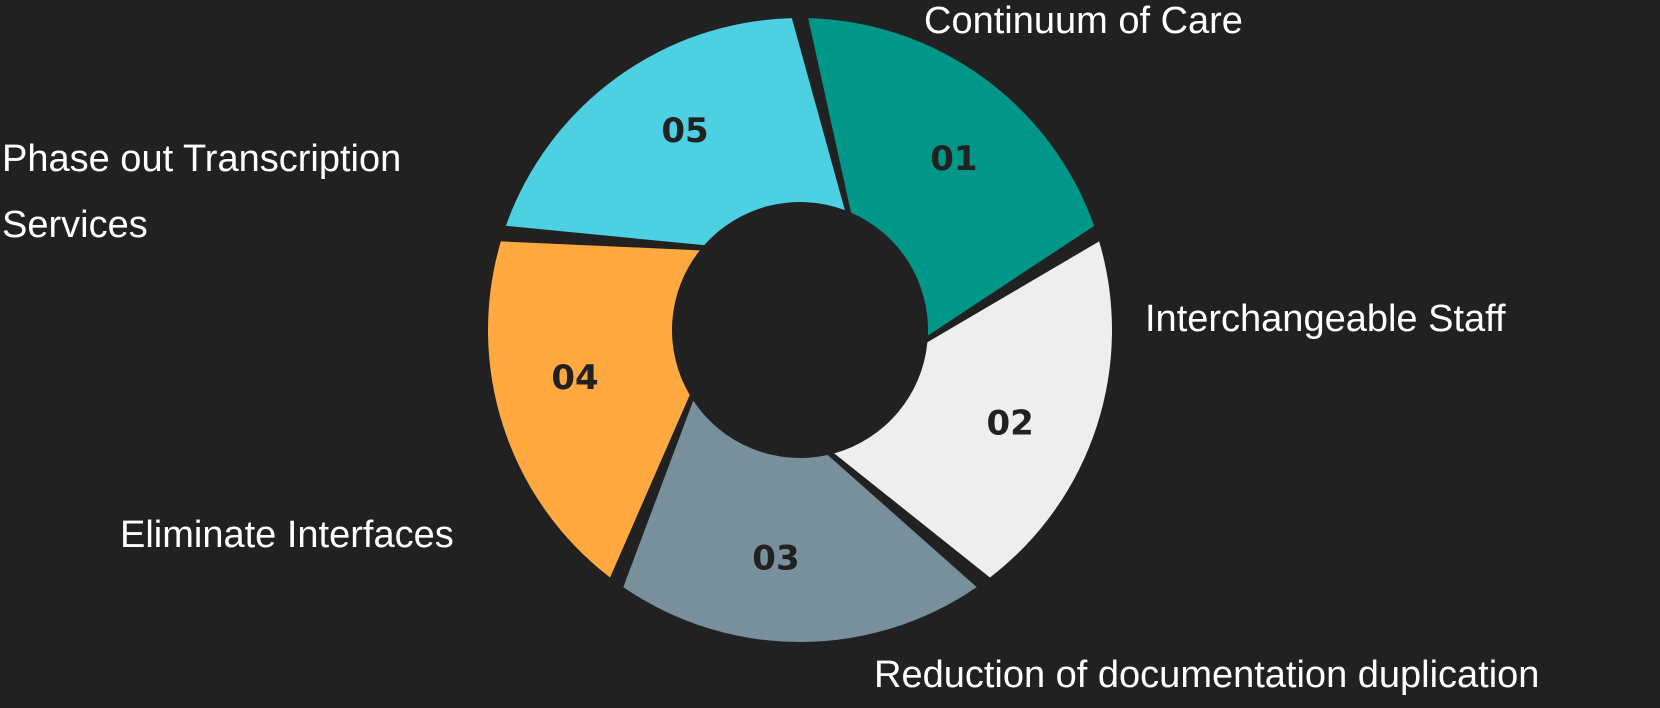  I want to click on segment-number-04: 04, so click(574, 378).